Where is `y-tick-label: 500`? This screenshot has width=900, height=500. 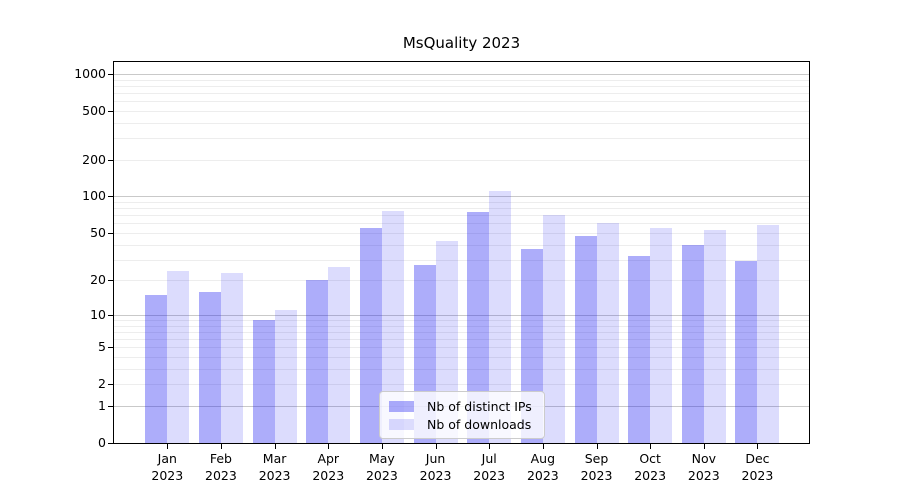
y-tick-label: 500 is located at coordinates (94, 110).